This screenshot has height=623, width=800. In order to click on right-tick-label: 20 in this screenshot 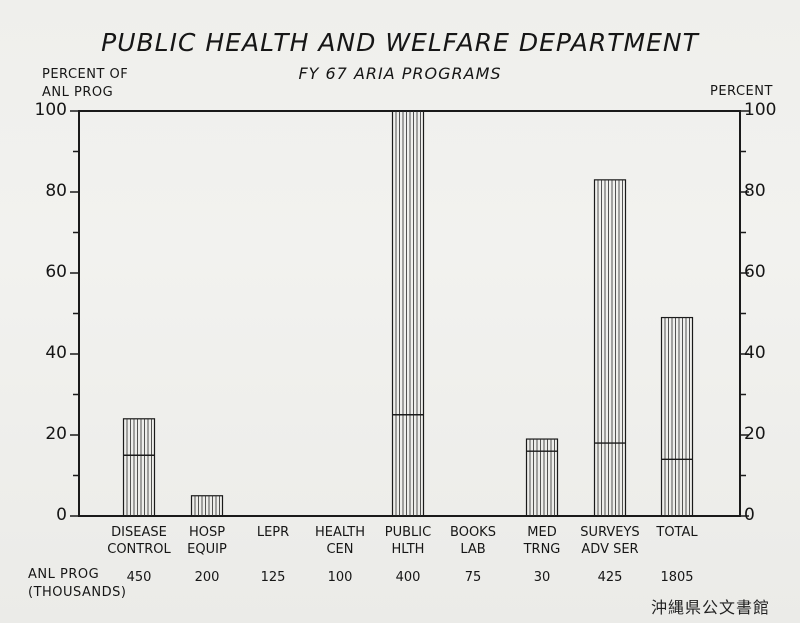, I will do `click(755, 434)`.